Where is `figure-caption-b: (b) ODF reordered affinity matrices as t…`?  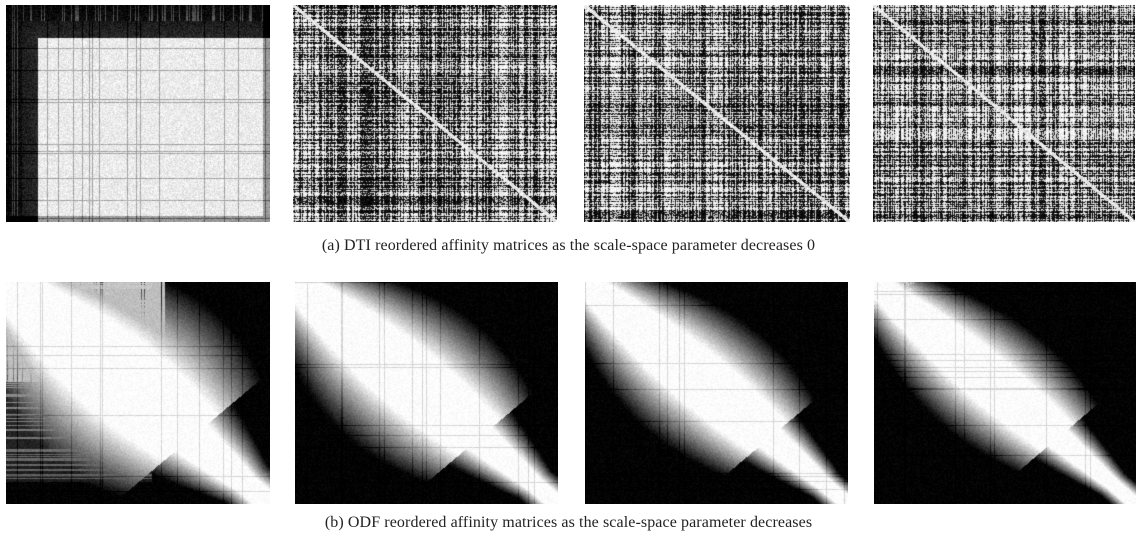
figure-caption-b: (b) ODF reordered affinity matrices as t… is located at coordinates (568, 522).